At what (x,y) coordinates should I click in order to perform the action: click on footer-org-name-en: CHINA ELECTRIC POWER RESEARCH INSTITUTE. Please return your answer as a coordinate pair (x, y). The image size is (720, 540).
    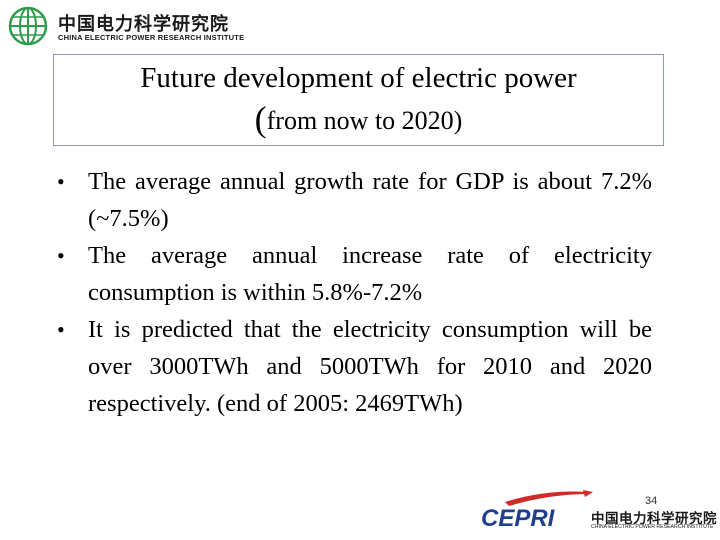
    Looking at the image, I should click on (652, 527).